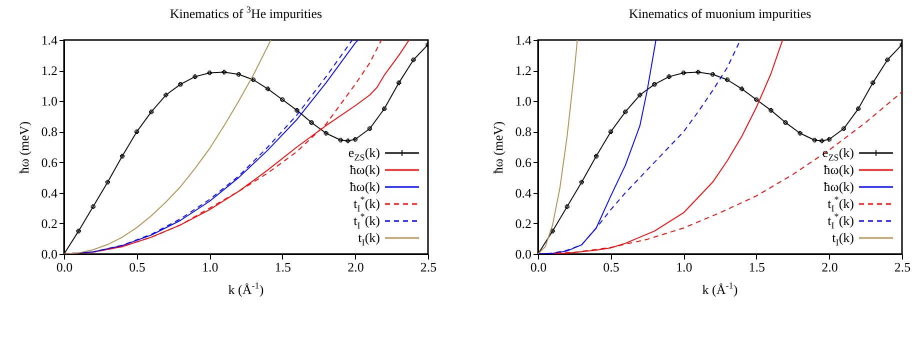 This screenshot has width=916, height=343. Describe the element at coordinates (246, 13) in the screenshot. I see `chart-title: Kinematics of $^{3}$He impurities` at that location.